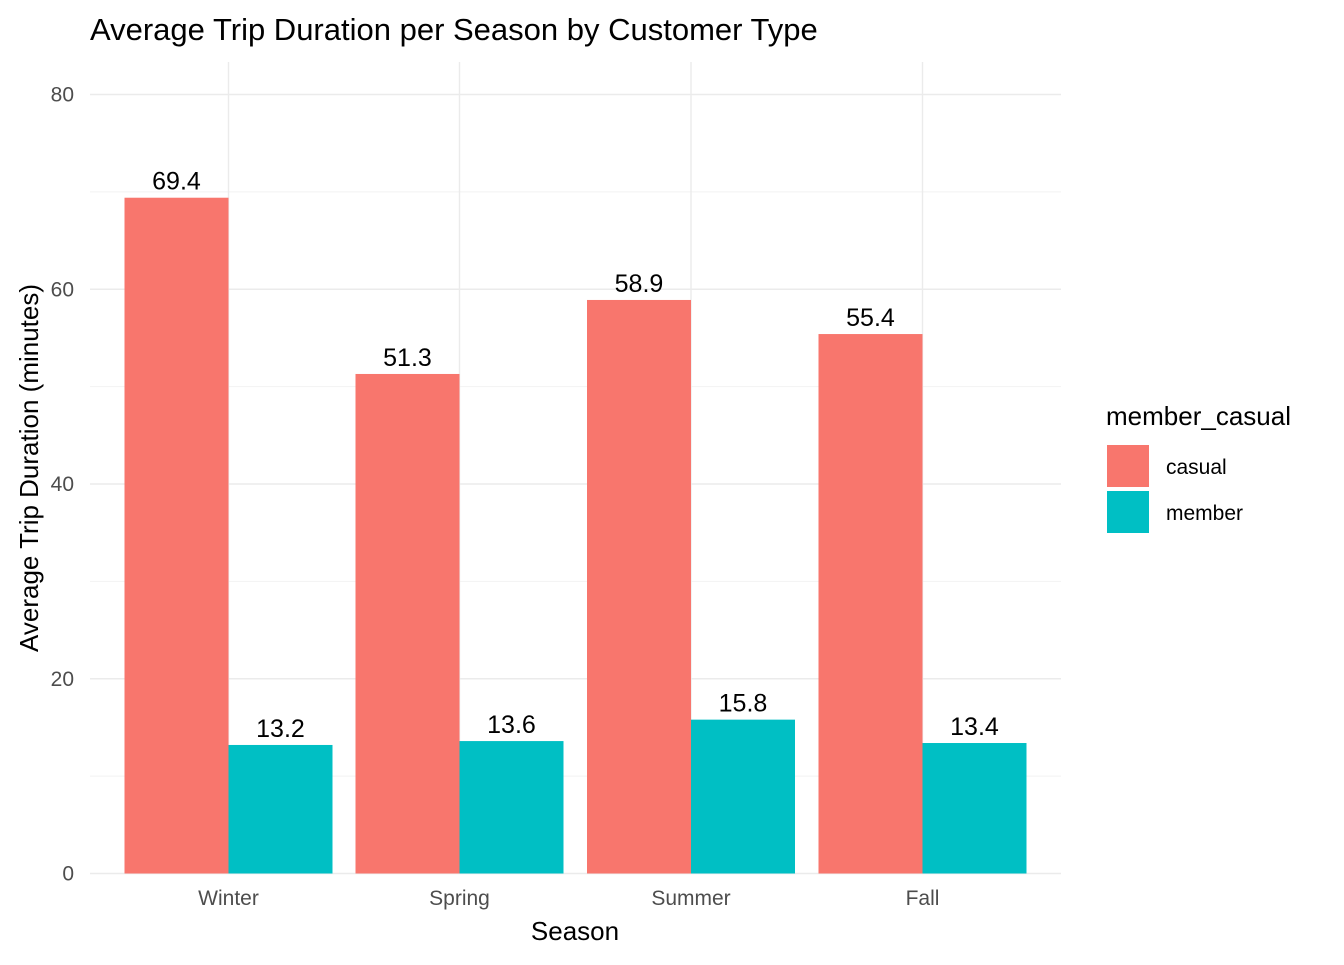 Image resolution: width=1344 pixels, height=965 pixels. I want to click on legend: member_casual casual member, so click(1198, 467).